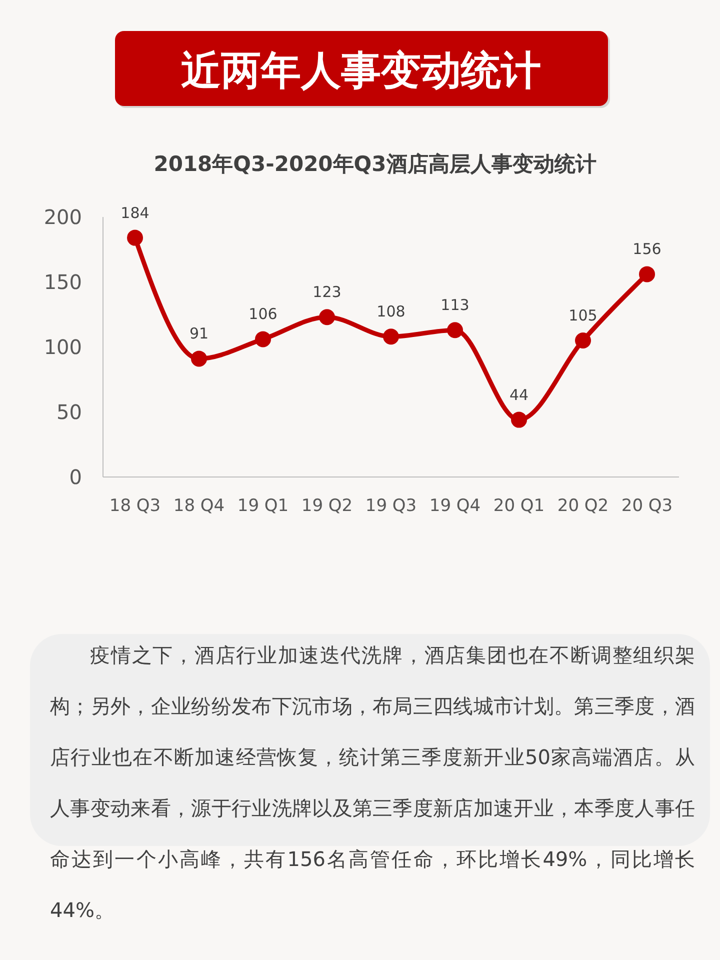 Image resolution: width=720 pixels, height=960 pixels. I want to click on data-label: 156, so click(647, 249).